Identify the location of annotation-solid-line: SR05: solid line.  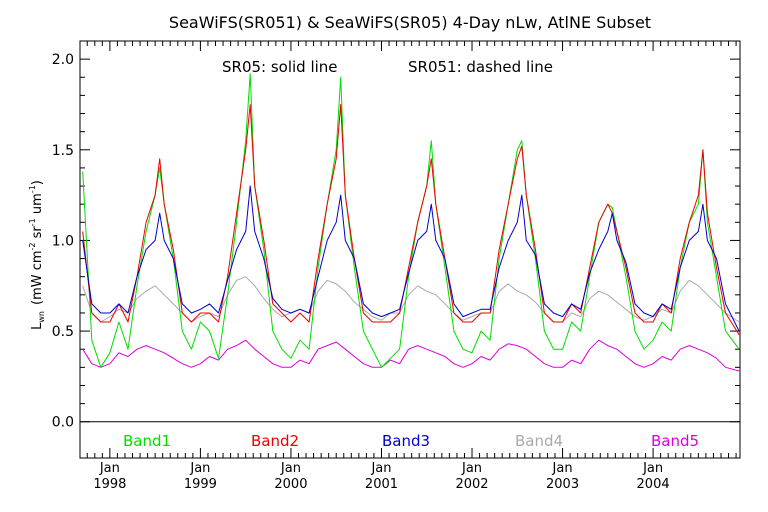
(280, 67).